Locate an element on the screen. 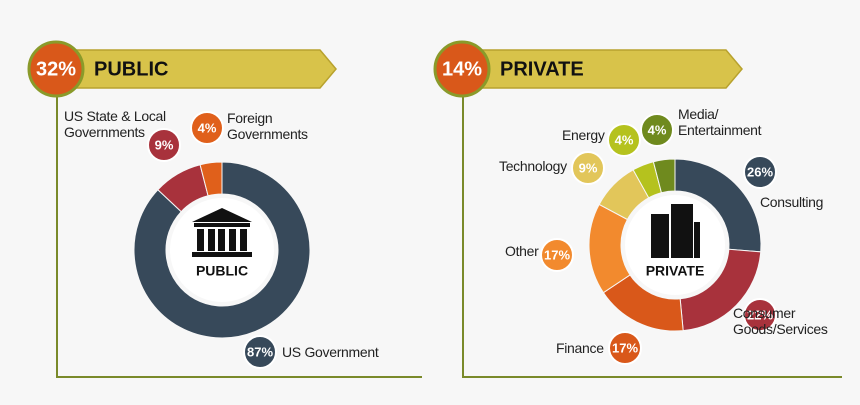 Image resolution: width=860 pixels, height=405 pixels. category-label: Consulting is located at coordinates (792, 202).